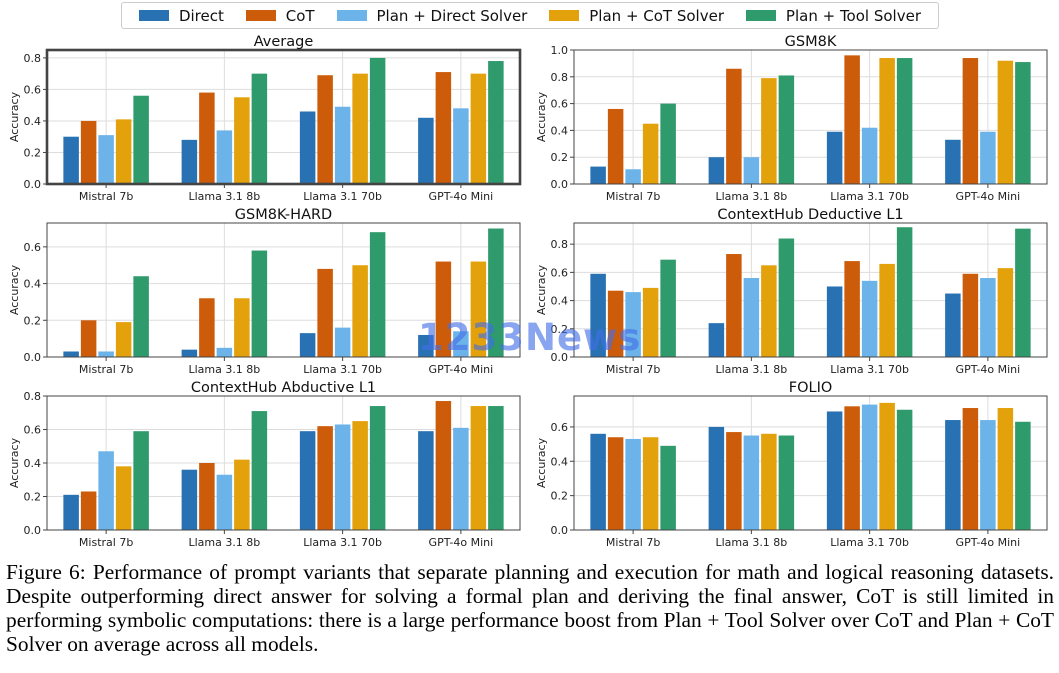  Describe the element at coordinates (300, 15) in the screenshot. I see `legend-label: CoT` at that location.